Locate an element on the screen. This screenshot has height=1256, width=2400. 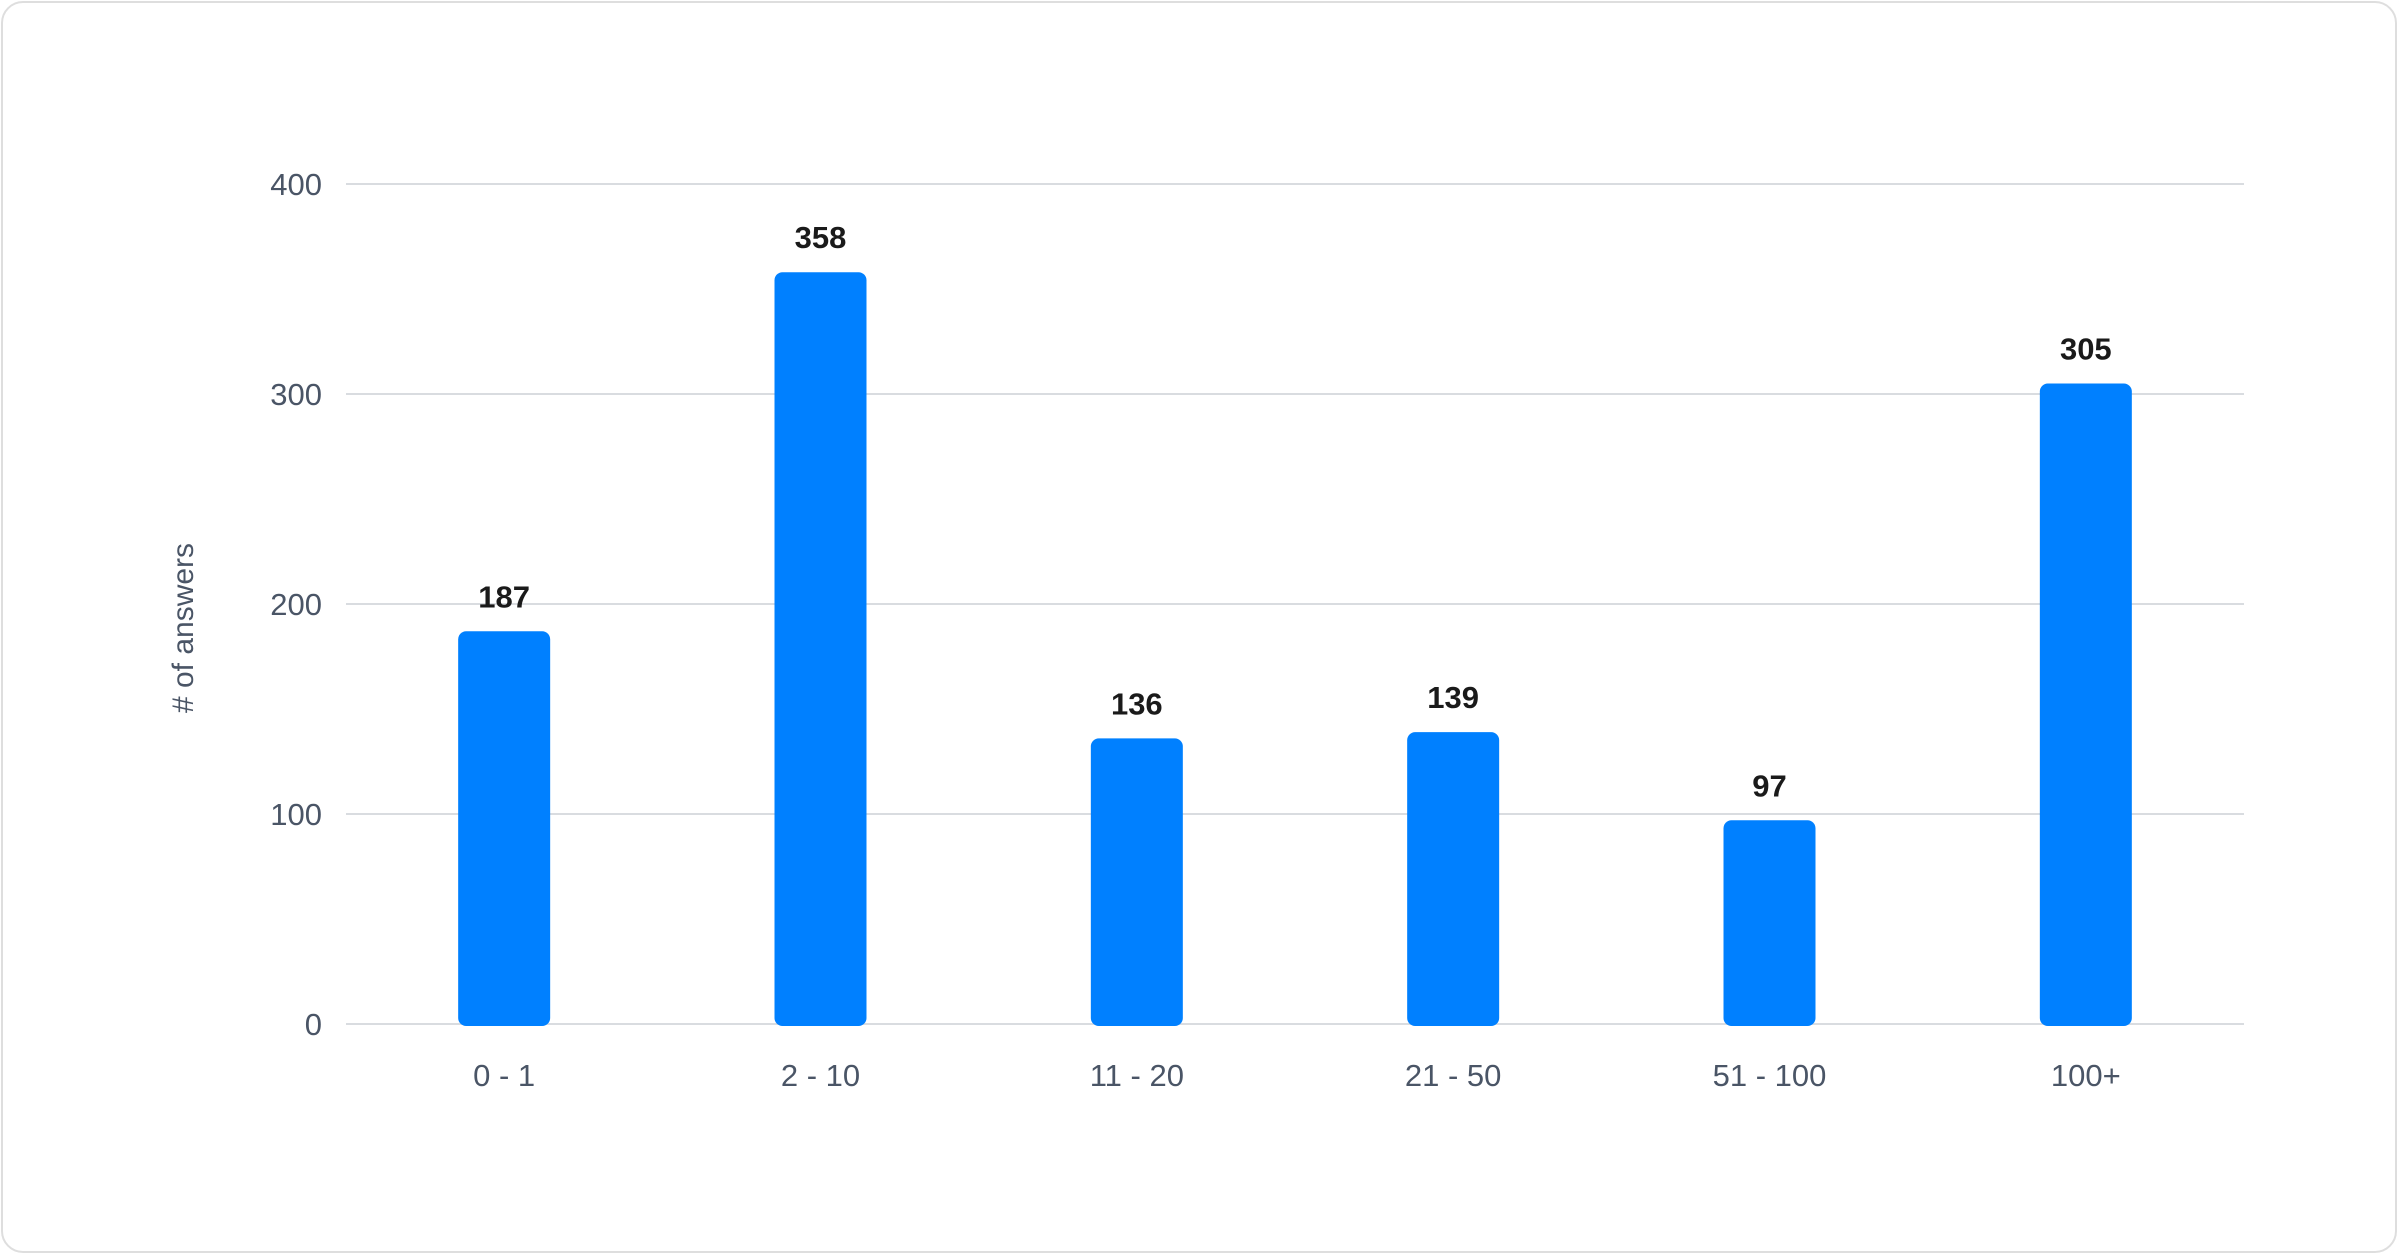
data-label: 139 is located at coordinates (1453, 697).